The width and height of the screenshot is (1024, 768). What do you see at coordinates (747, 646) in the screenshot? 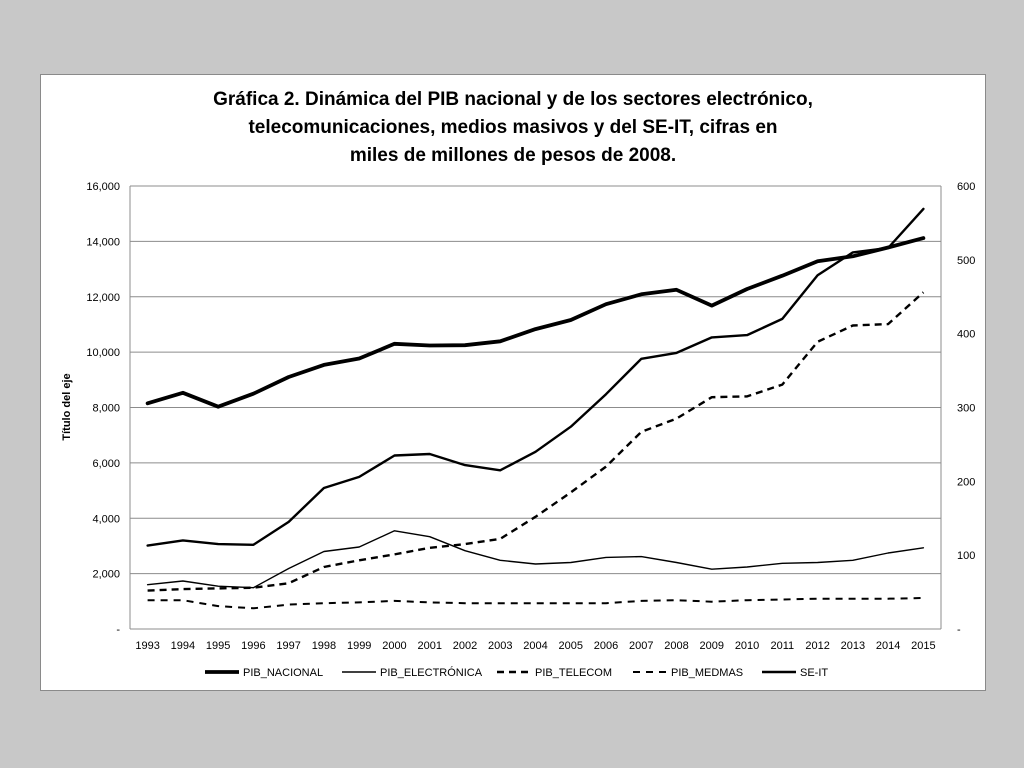
I see `x-tick-label: 2010` at bounding box center [747, 646].